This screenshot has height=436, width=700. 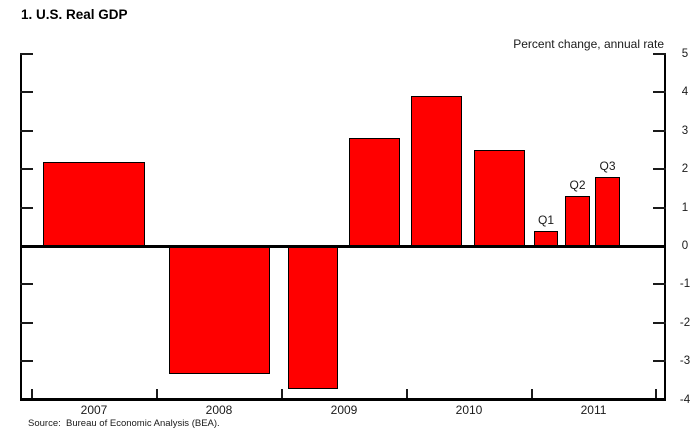 What do you see at coordinates (685, 246) in the screenshot?
I see `y-tick-label-0: 0` at bounding box center [685, 246].